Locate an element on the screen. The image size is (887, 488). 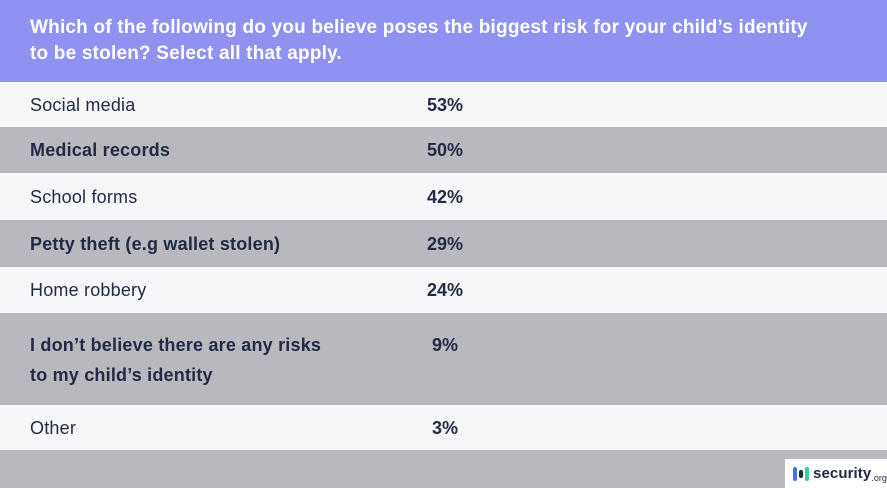
table-row: Medical records 50% is located at coordinates (443, 150).